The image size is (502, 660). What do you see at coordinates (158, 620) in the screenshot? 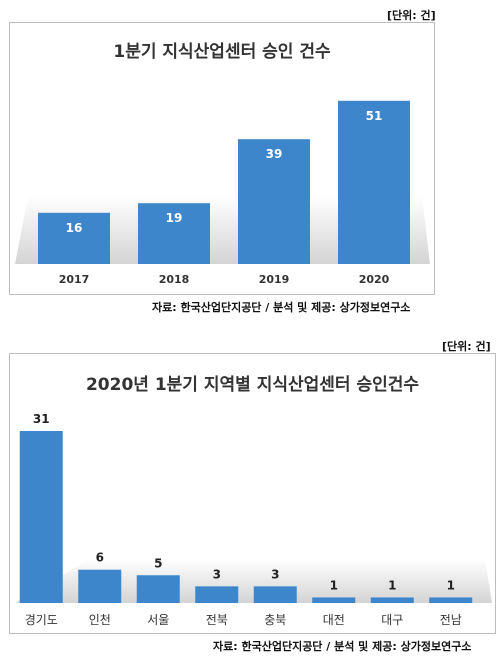
I see `tick-label-서울: 서울` at bounding box center [158, 620].